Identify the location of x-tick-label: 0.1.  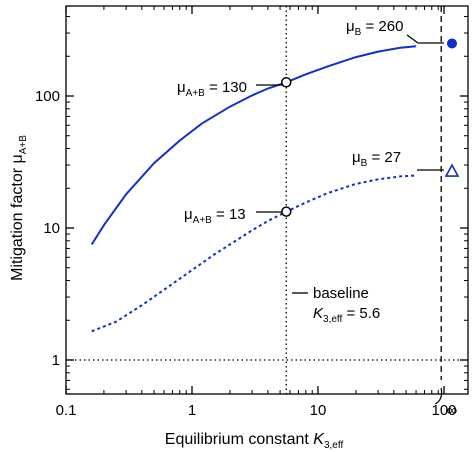
(66, 410).